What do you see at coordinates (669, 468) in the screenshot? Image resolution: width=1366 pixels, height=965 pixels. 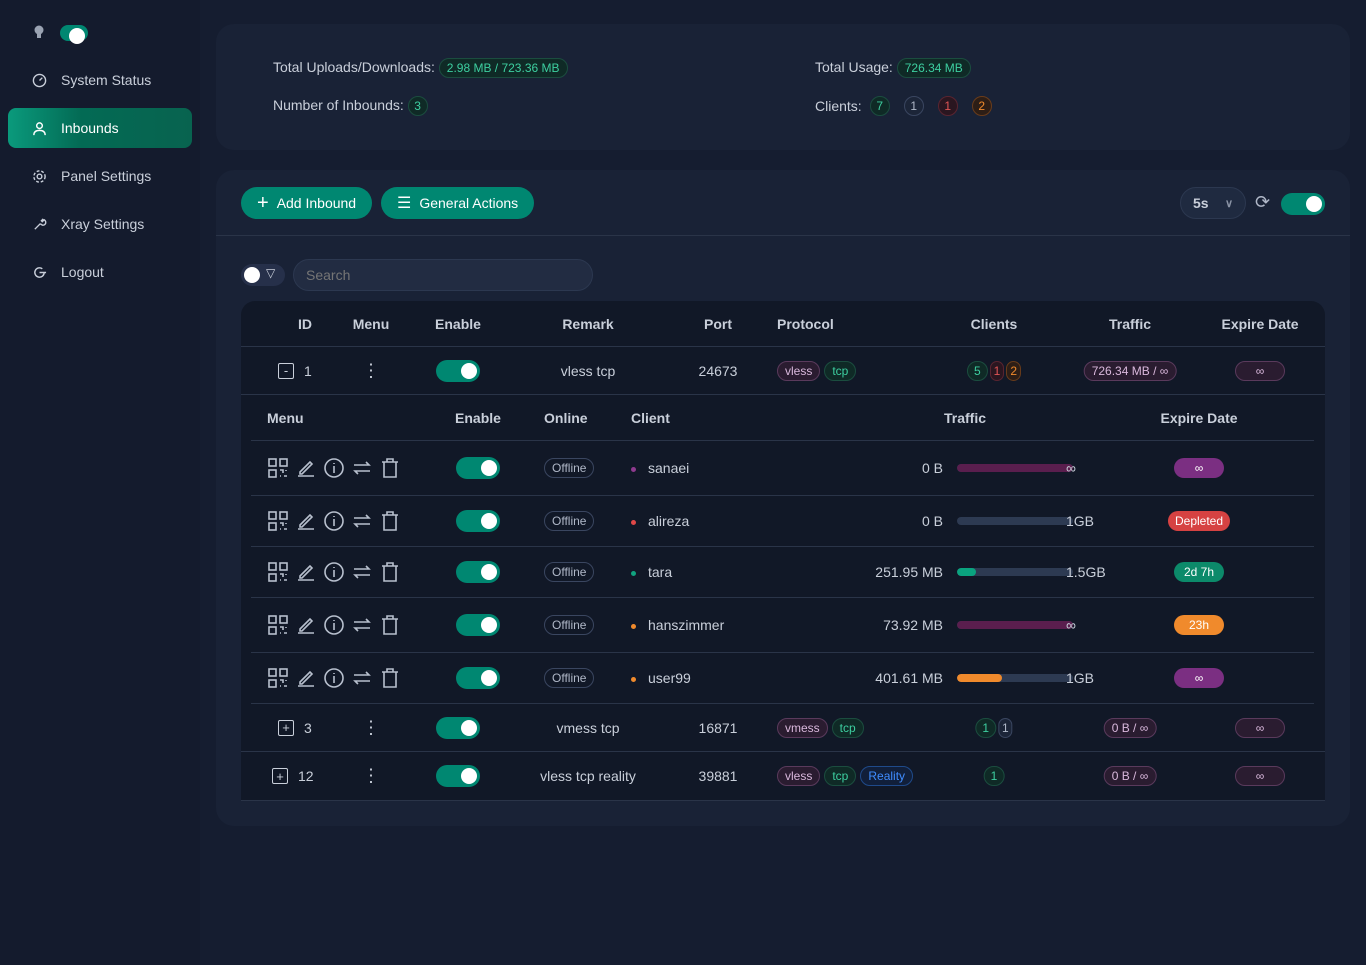 I see `client-name: sanaei` at bounding box center [669, 468].